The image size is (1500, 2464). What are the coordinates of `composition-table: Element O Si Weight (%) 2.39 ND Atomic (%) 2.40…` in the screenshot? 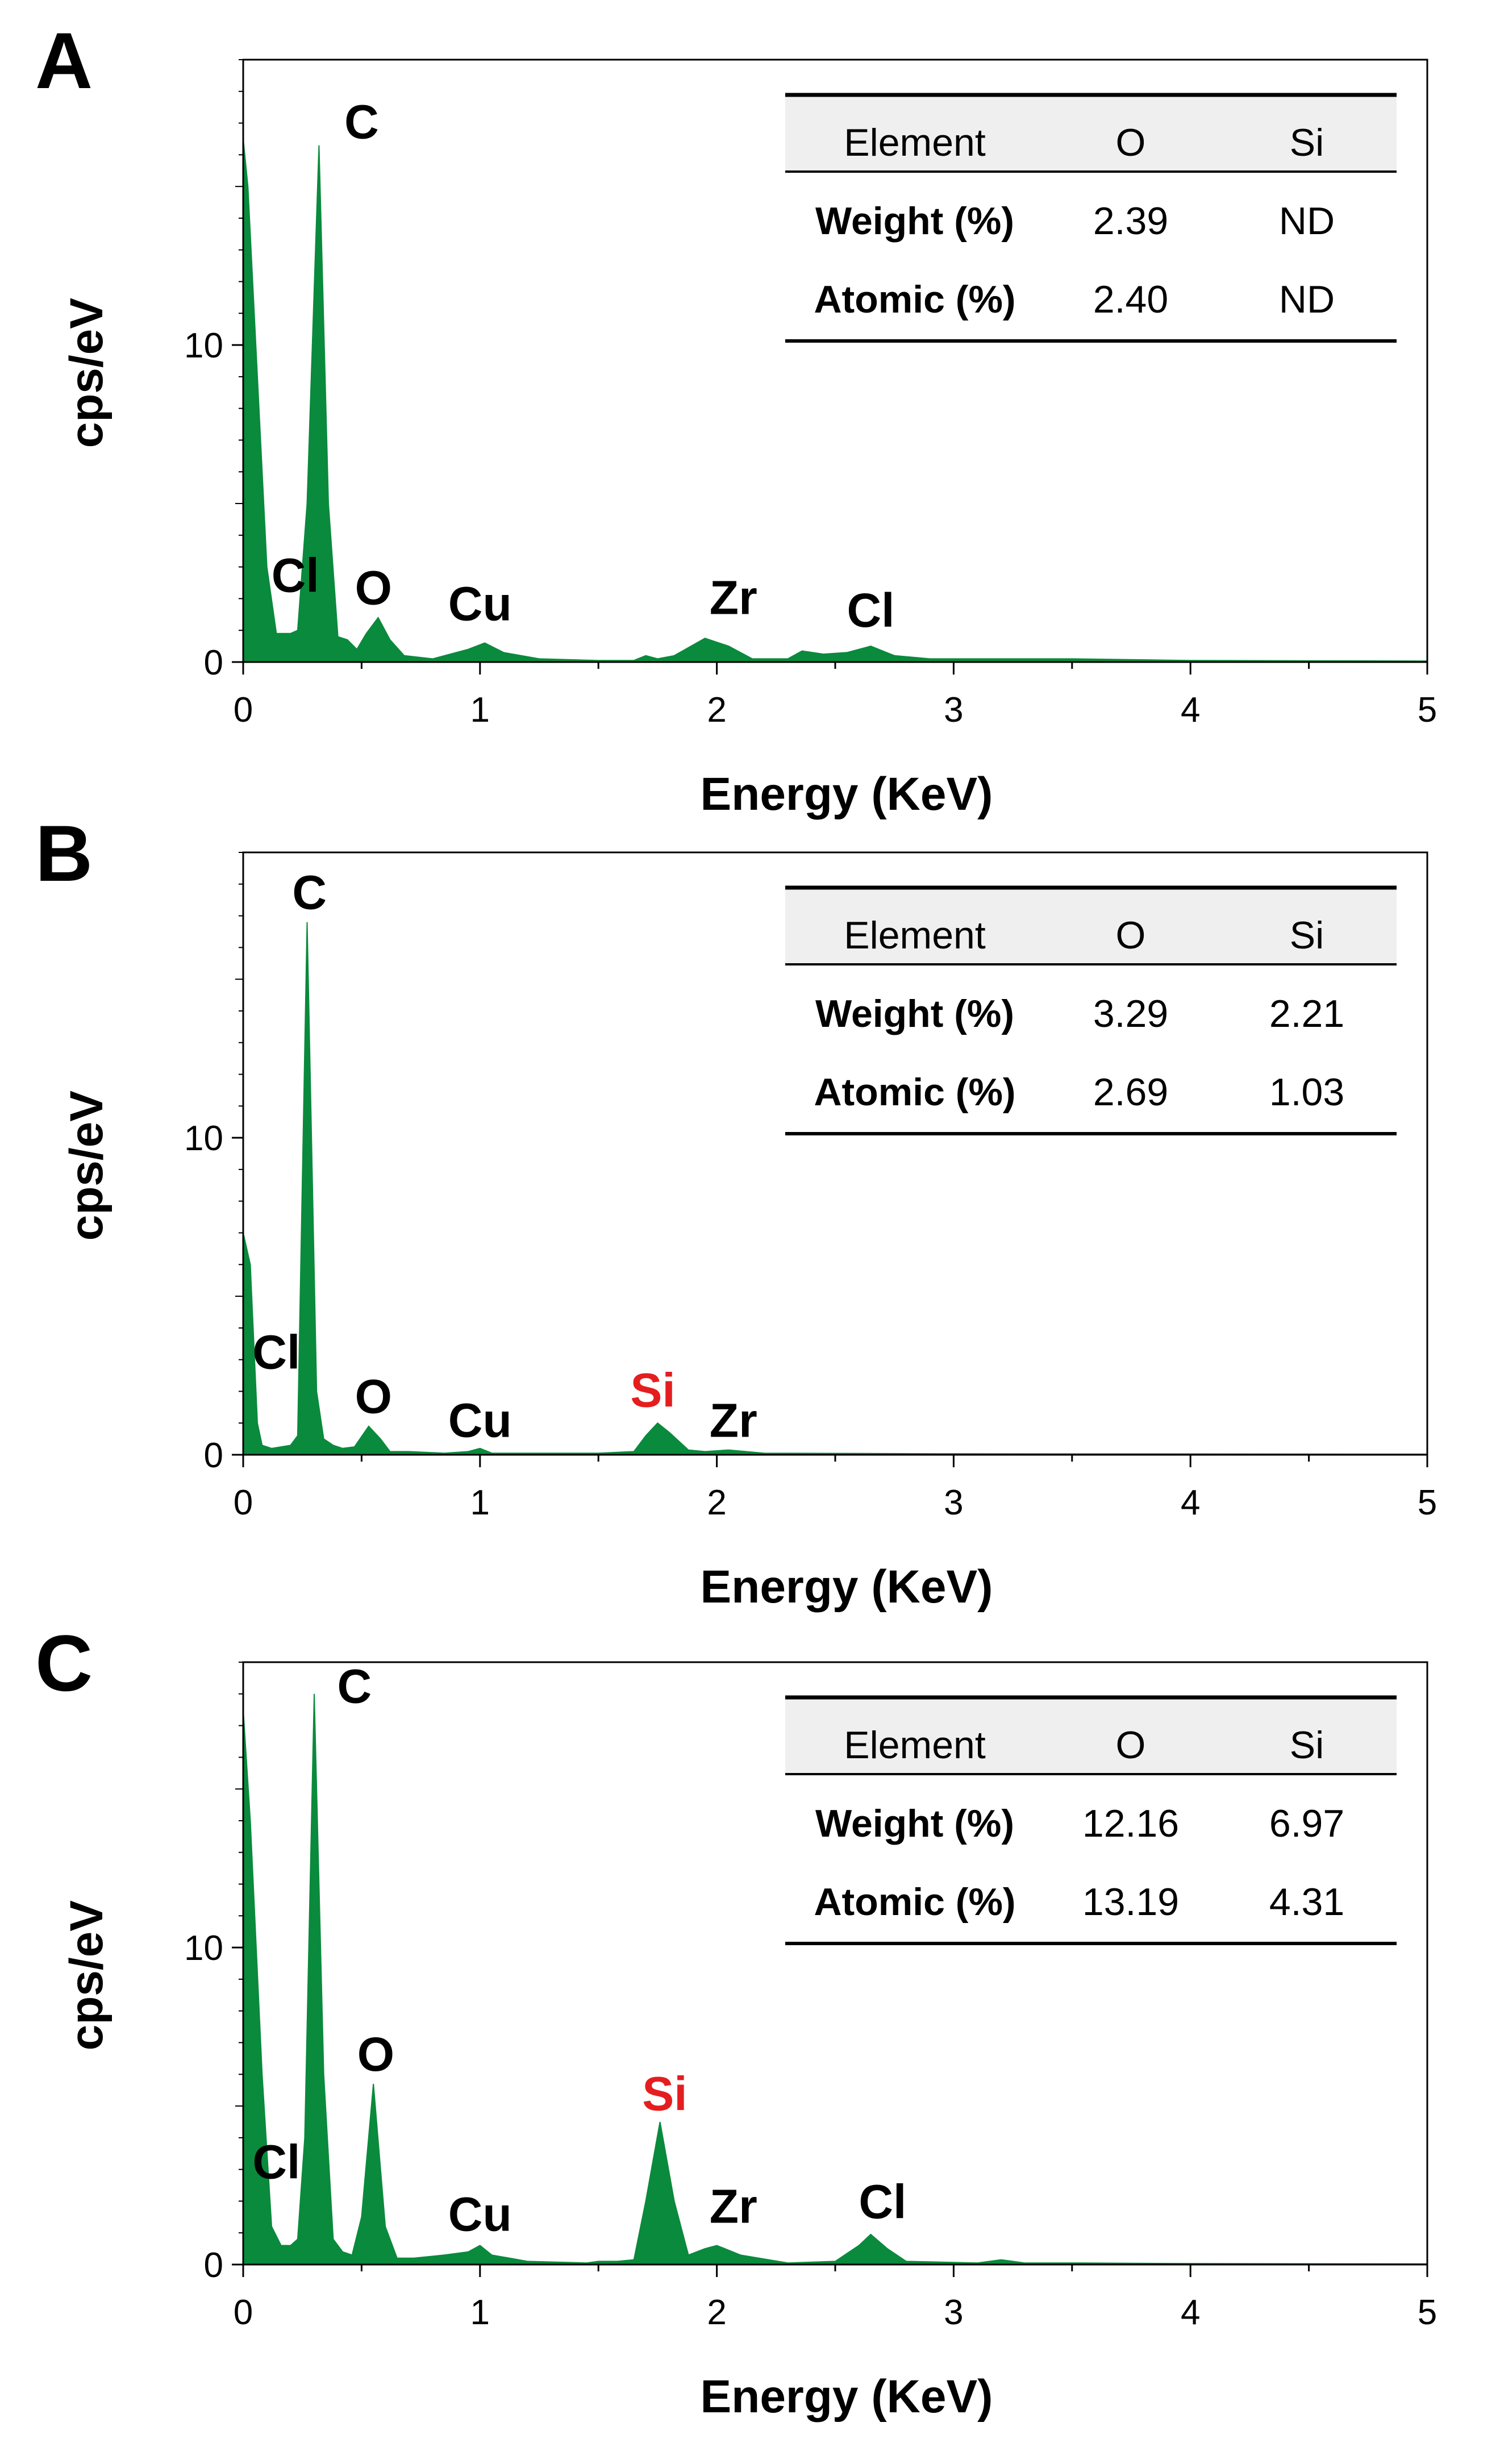 It's located at (1091, 218).